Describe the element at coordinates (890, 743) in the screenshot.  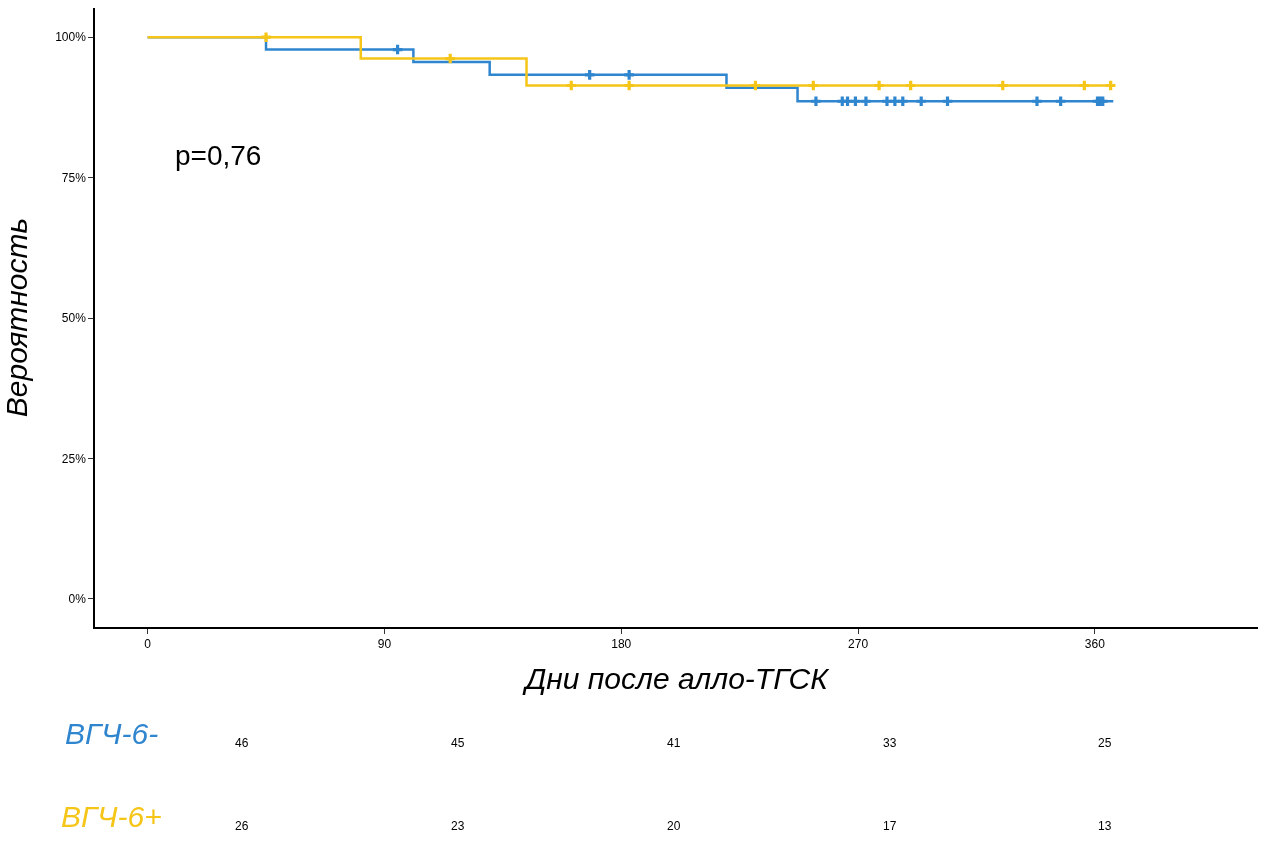
I see `text: 33` at that location.